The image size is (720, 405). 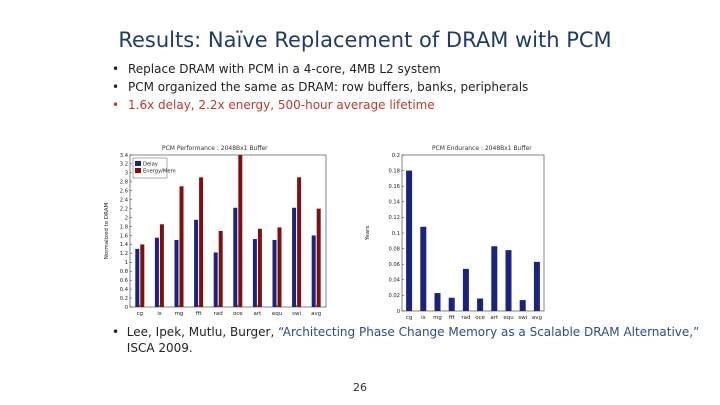 I want to click on legend-label: Delay, so click(x=150, y=165).